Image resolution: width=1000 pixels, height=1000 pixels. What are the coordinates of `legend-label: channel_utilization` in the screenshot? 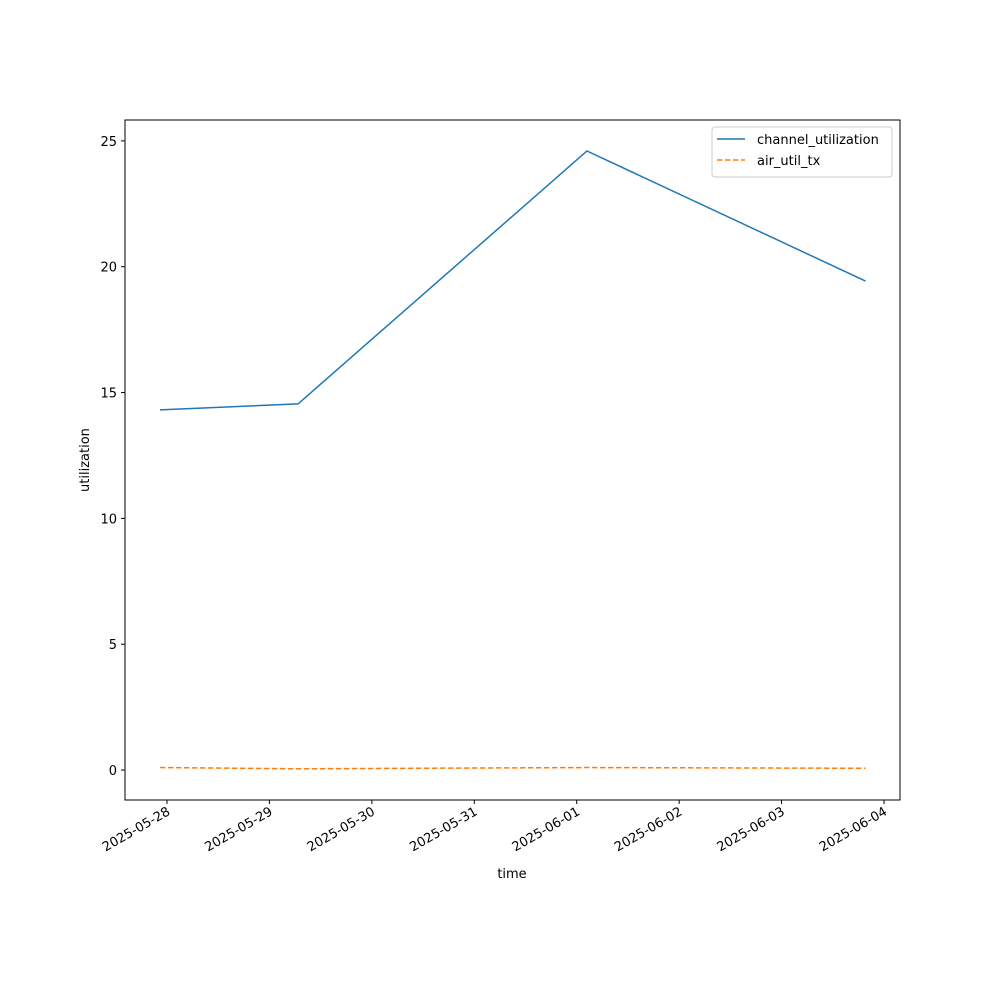 It's located at (818, 140).